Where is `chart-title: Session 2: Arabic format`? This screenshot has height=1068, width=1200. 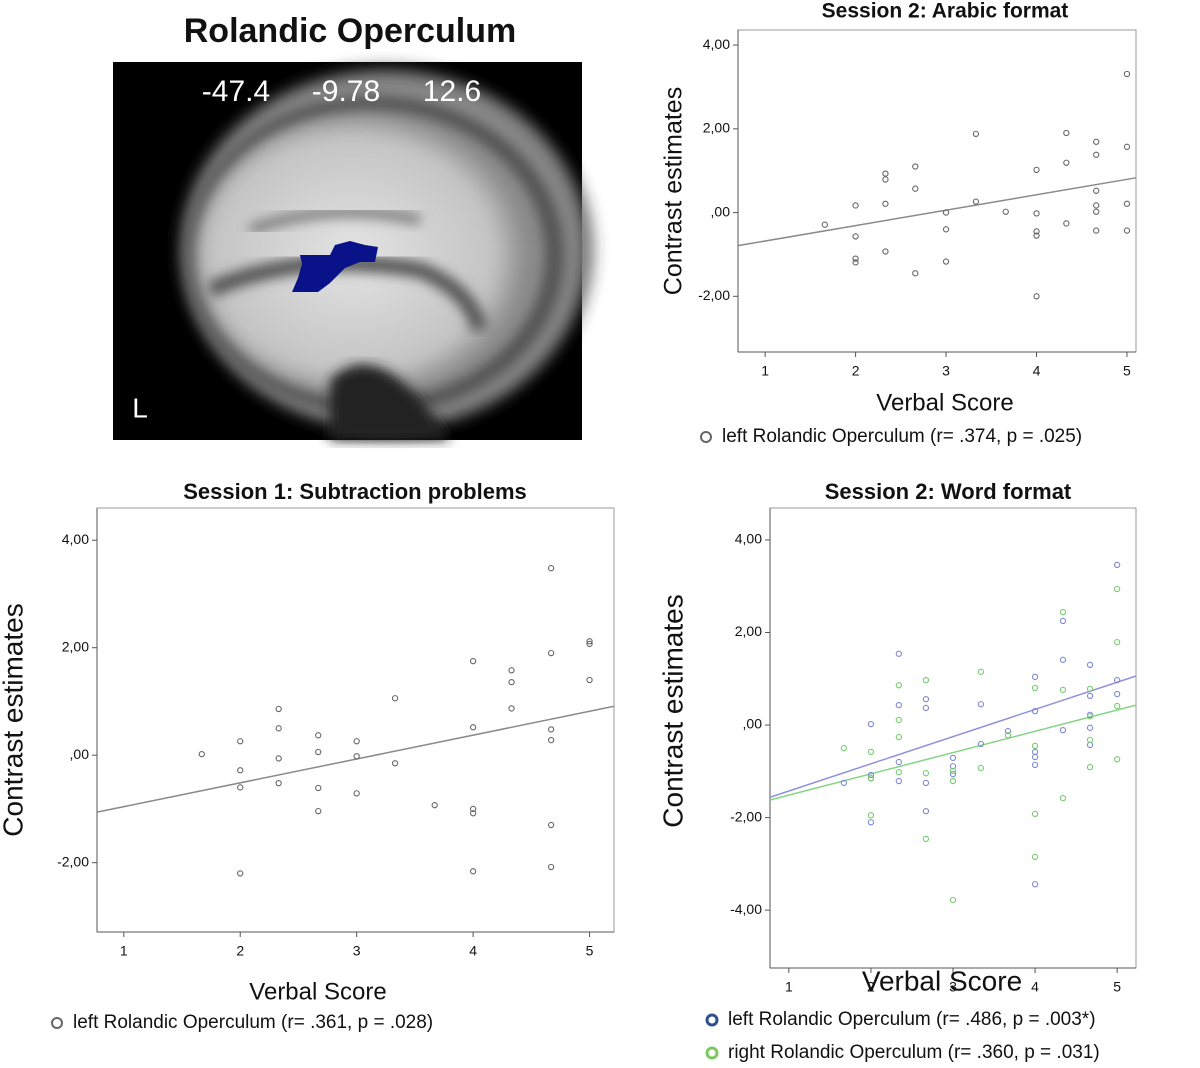
chart-title: Session 2: Arabic format is located at coordinates (945, 11).